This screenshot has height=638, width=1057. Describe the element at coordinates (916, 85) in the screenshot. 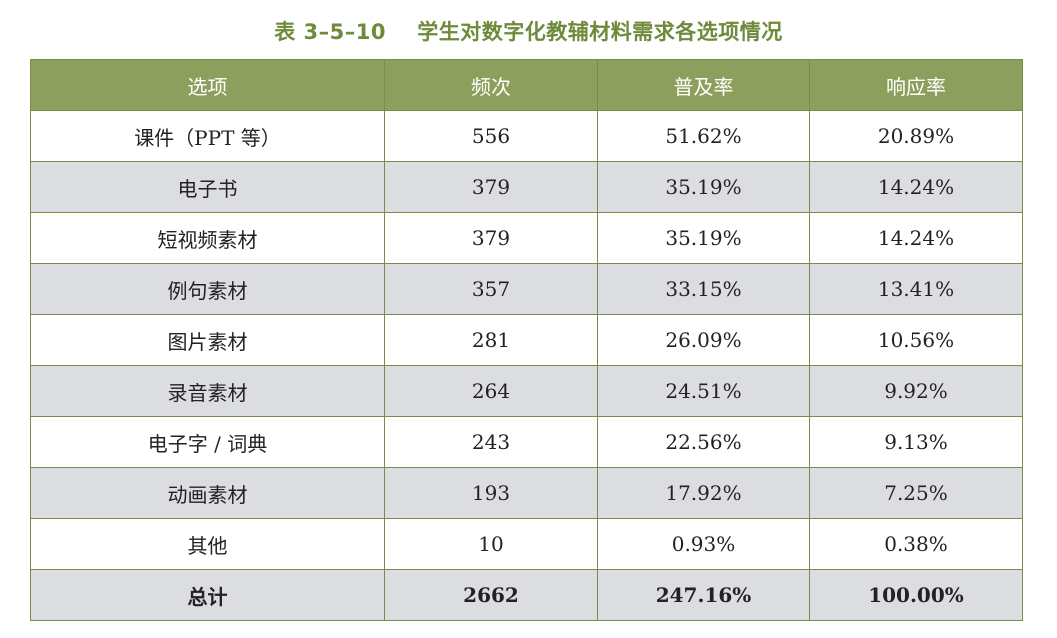

I see `header-response-rate: 响应率` at that location.